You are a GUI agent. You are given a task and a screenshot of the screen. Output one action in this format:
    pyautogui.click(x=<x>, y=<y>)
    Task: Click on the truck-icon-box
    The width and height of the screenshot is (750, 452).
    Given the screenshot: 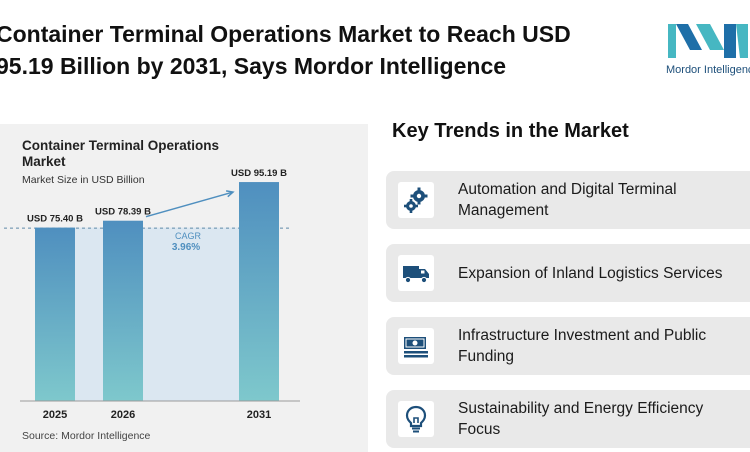 What is the action you would take?
    pyautogui.click(x=416, y=273)
    